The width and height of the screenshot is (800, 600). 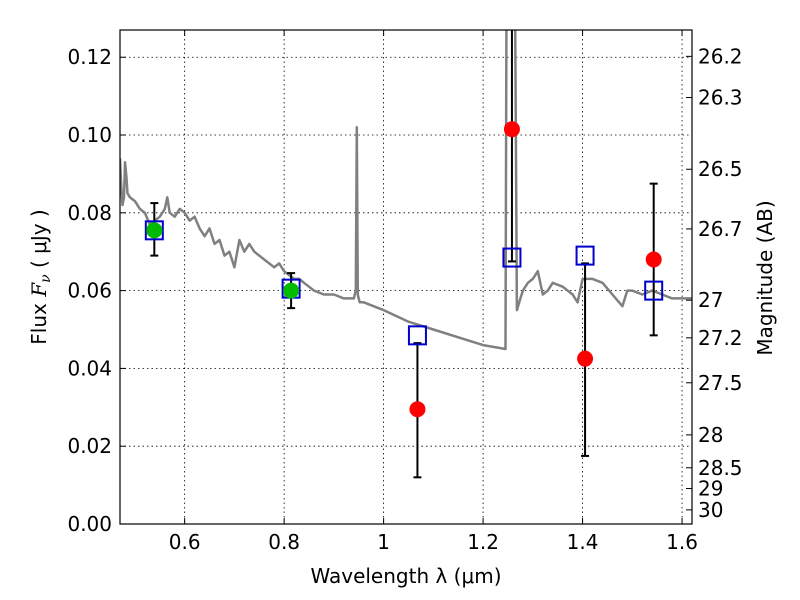 What do you see at coordinates (405, 576) in the screenshot?
I see `x-axis-label: Wavelength λ (μm)` at bounding box center [405, 576].